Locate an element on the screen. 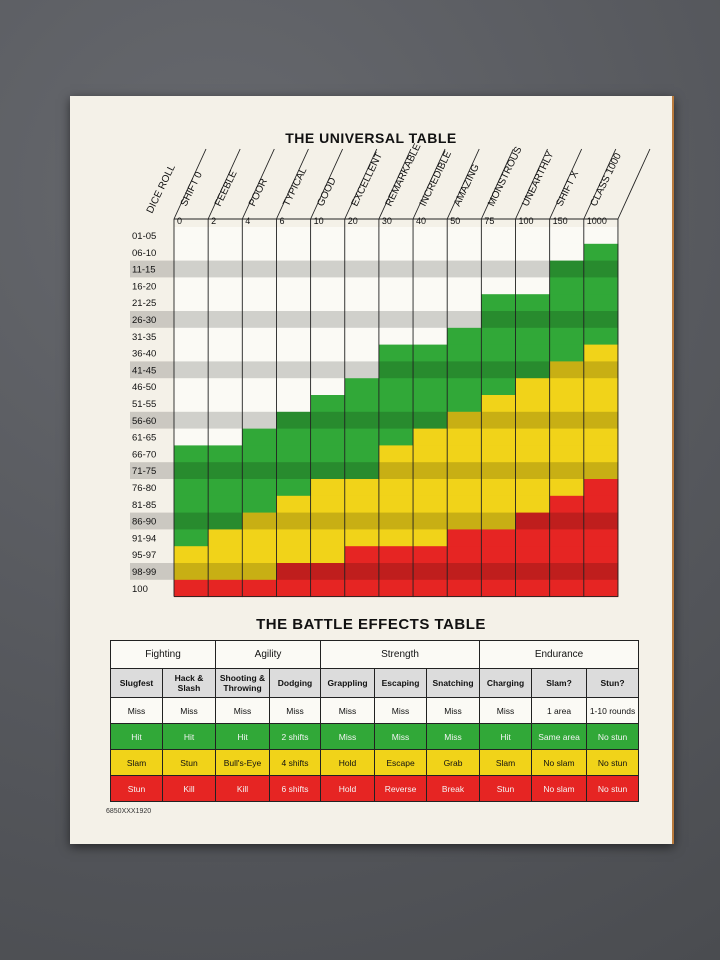 This screenshot has width=720, height=960. dice-roll-range-label: 81-85 is located at coordinates (144, 505).